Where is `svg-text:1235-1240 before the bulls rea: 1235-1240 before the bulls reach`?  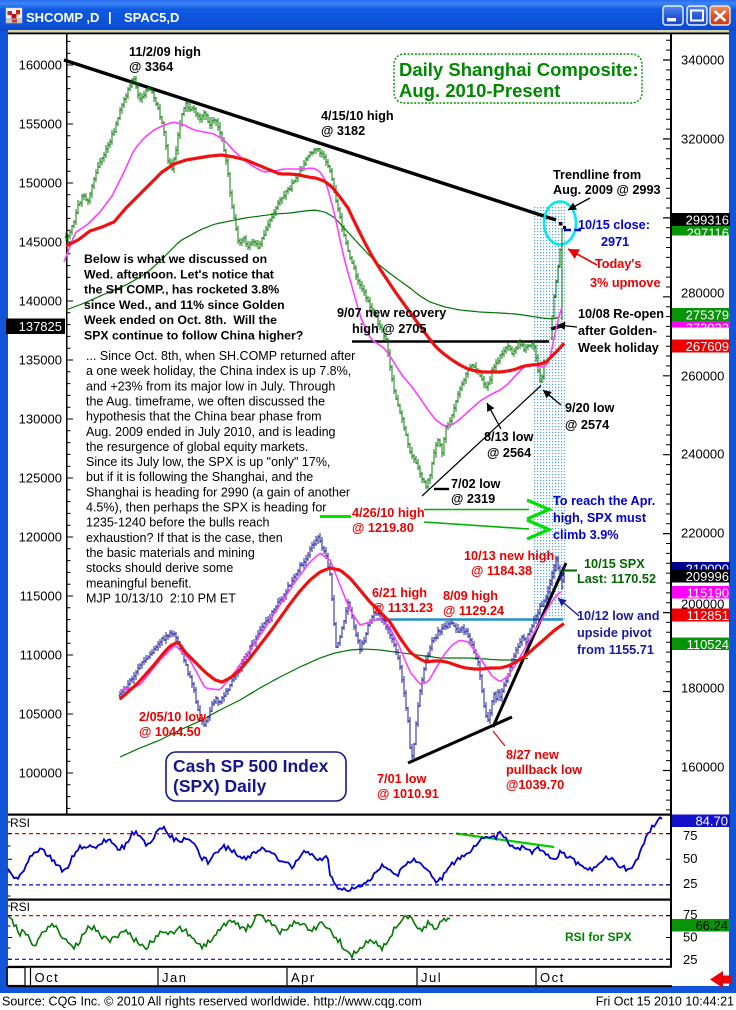 svg-text:1235-1240 before the bulls rea: 1235-1240 before the bulls reach is located at coordinates (178, 523).